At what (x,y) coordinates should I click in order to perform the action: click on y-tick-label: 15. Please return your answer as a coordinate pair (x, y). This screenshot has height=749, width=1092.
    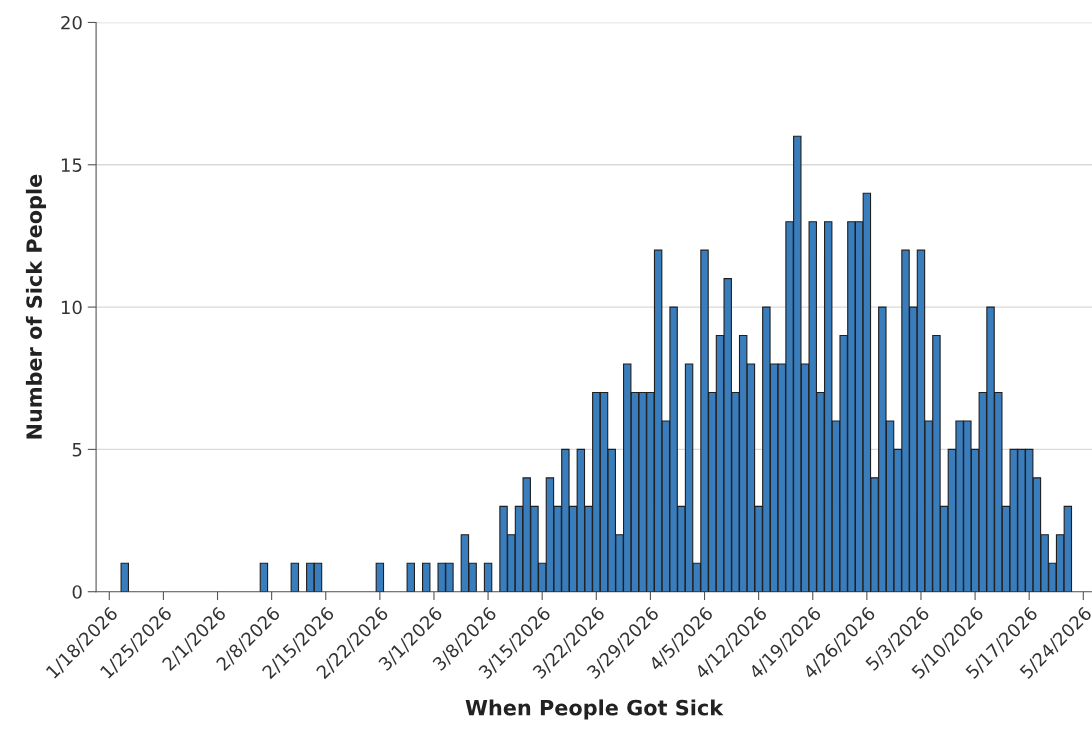
    Looking at the image, I should click on (71, 165).